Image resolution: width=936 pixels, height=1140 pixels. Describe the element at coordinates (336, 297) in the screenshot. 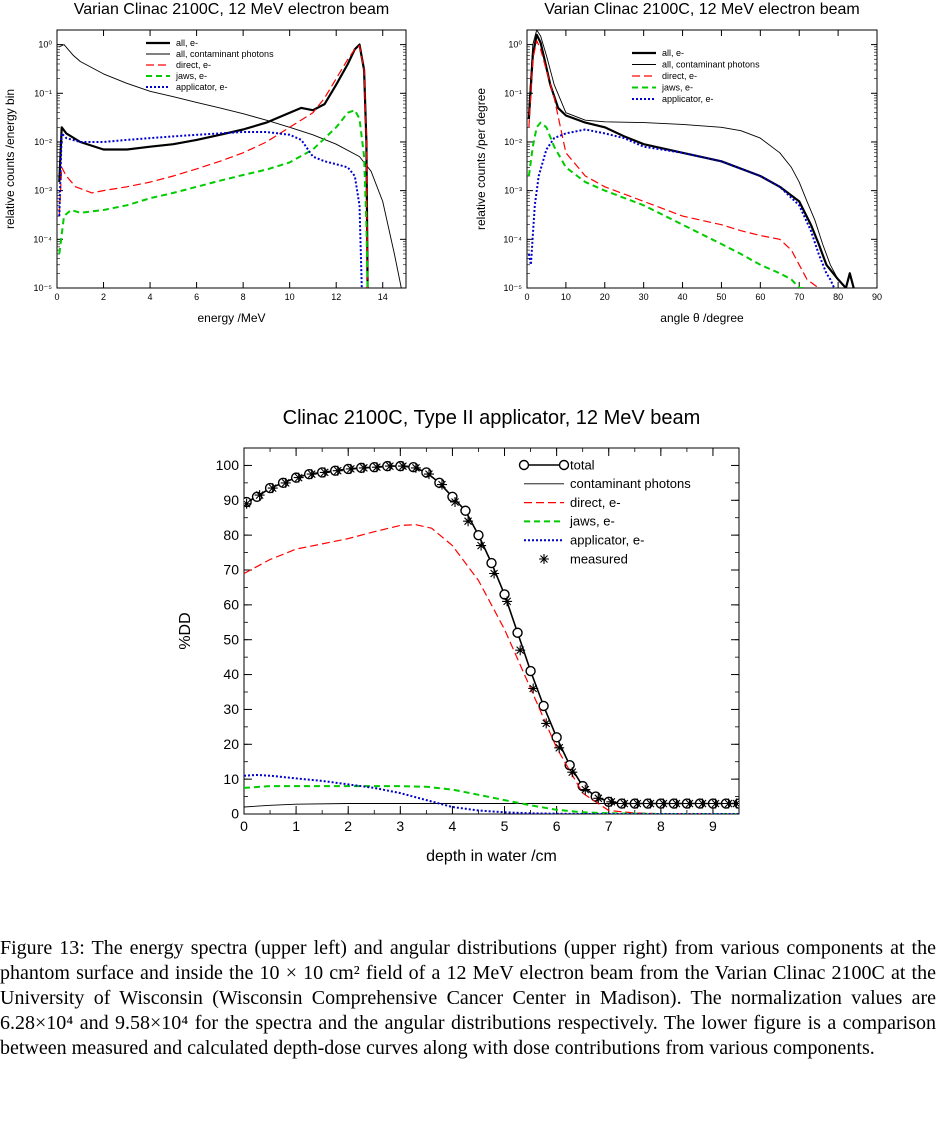

I see `x-tick-label: 12` at that location.